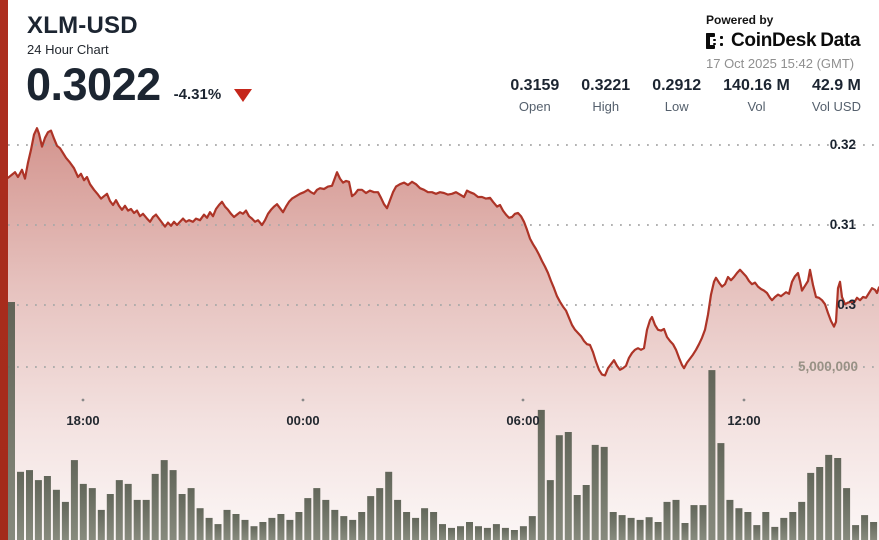 The width and height of the screenshot is (879, 540). What do you see at coordinates (93, 84) in the screenshot?
I see `current-price: 0.3022` at bounding box center [93, 84].